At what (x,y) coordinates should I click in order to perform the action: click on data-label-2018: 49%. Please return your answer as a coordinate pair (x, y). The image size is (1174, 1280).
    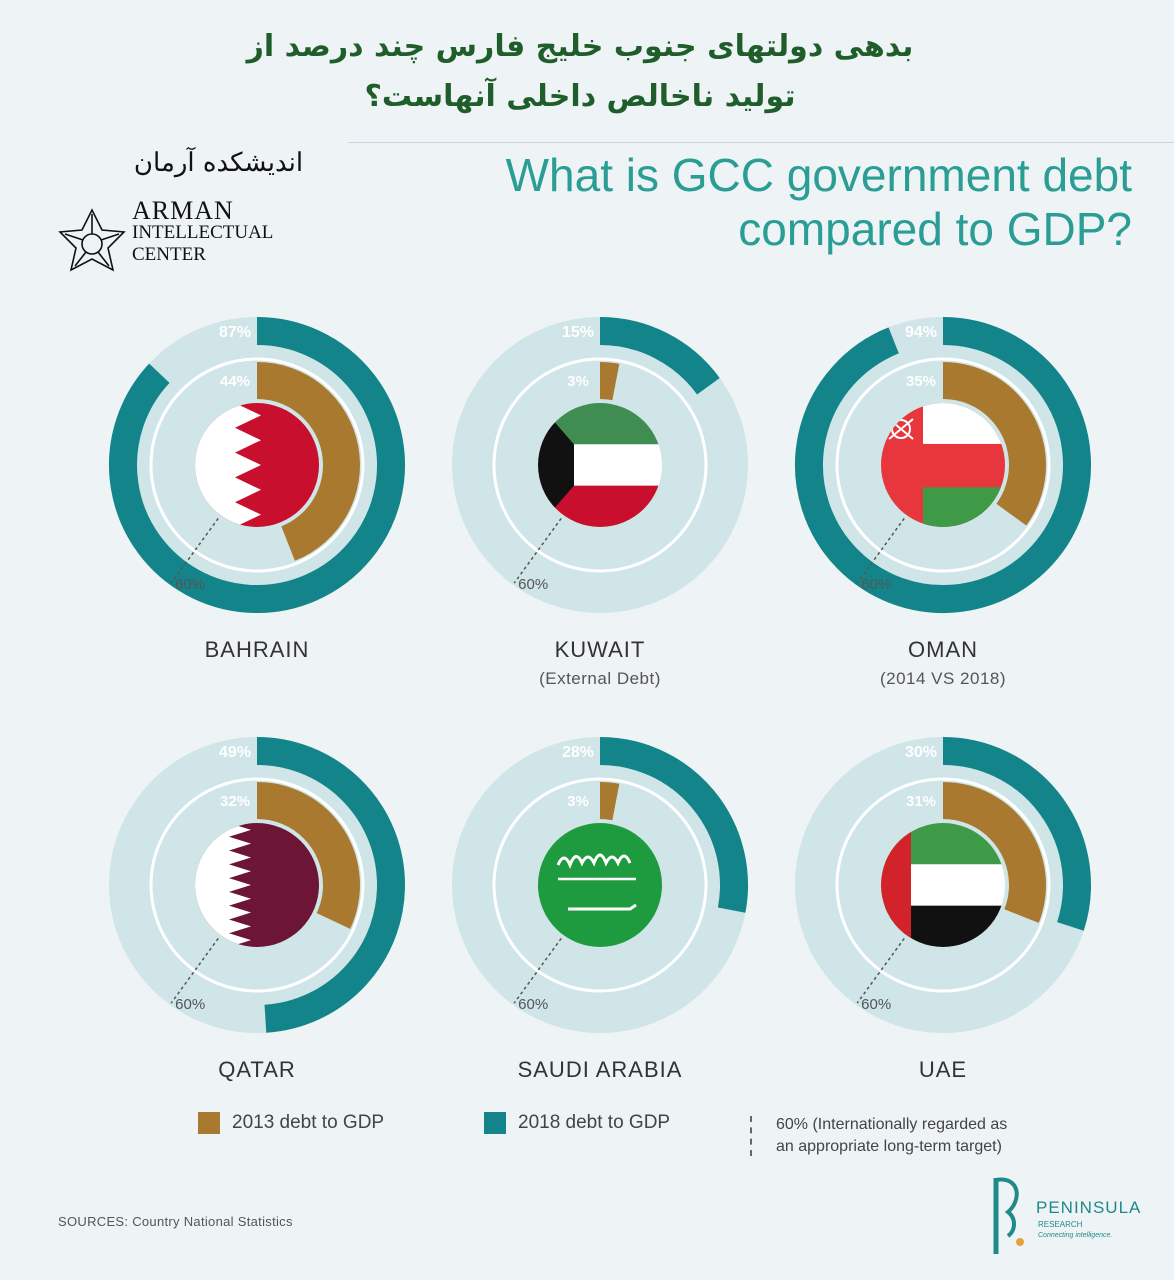
    Looking at the image, I should click on (235, 752).